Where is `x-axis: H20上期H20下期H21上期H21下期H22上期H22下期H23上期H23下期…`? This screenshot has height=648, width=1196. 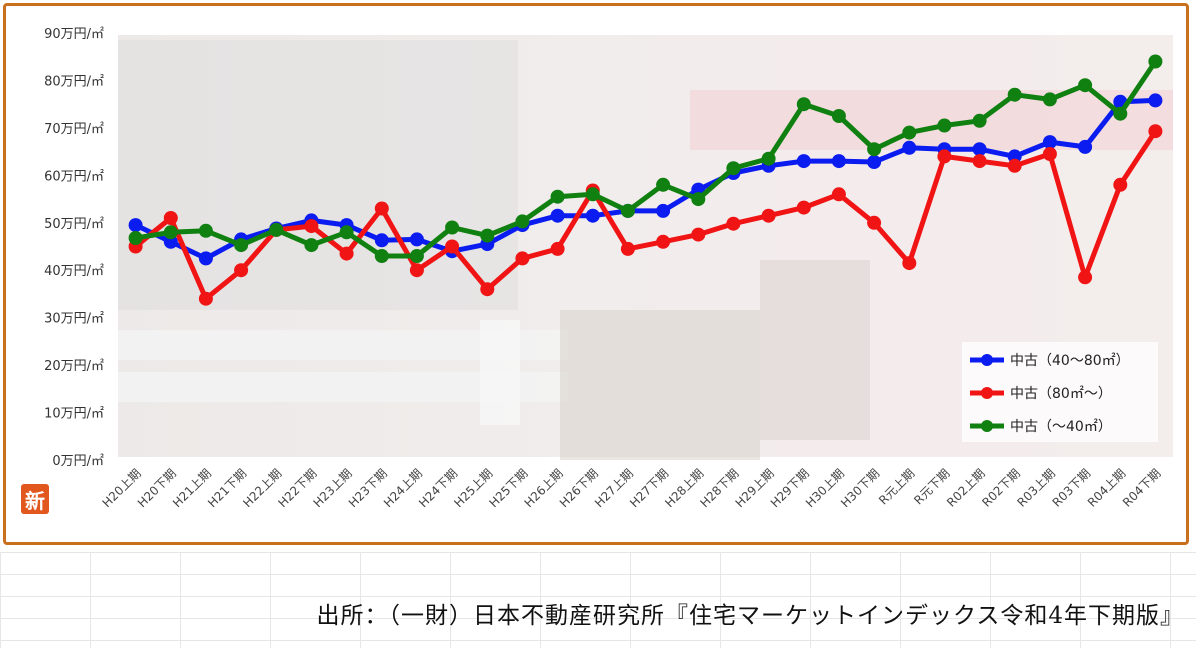
x-axis: H20上期H20下期H21上期H21下期H22上期H22下期H23上期H23下期… is located at coordinates (632, 488).